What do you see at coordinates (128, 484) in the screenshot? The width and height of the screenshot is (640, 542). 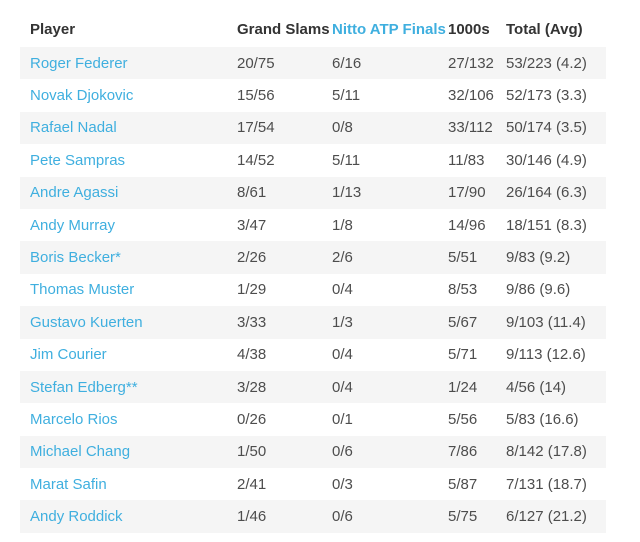 I see `player-cell: Marat Safin` at bounding box center [128, 484].